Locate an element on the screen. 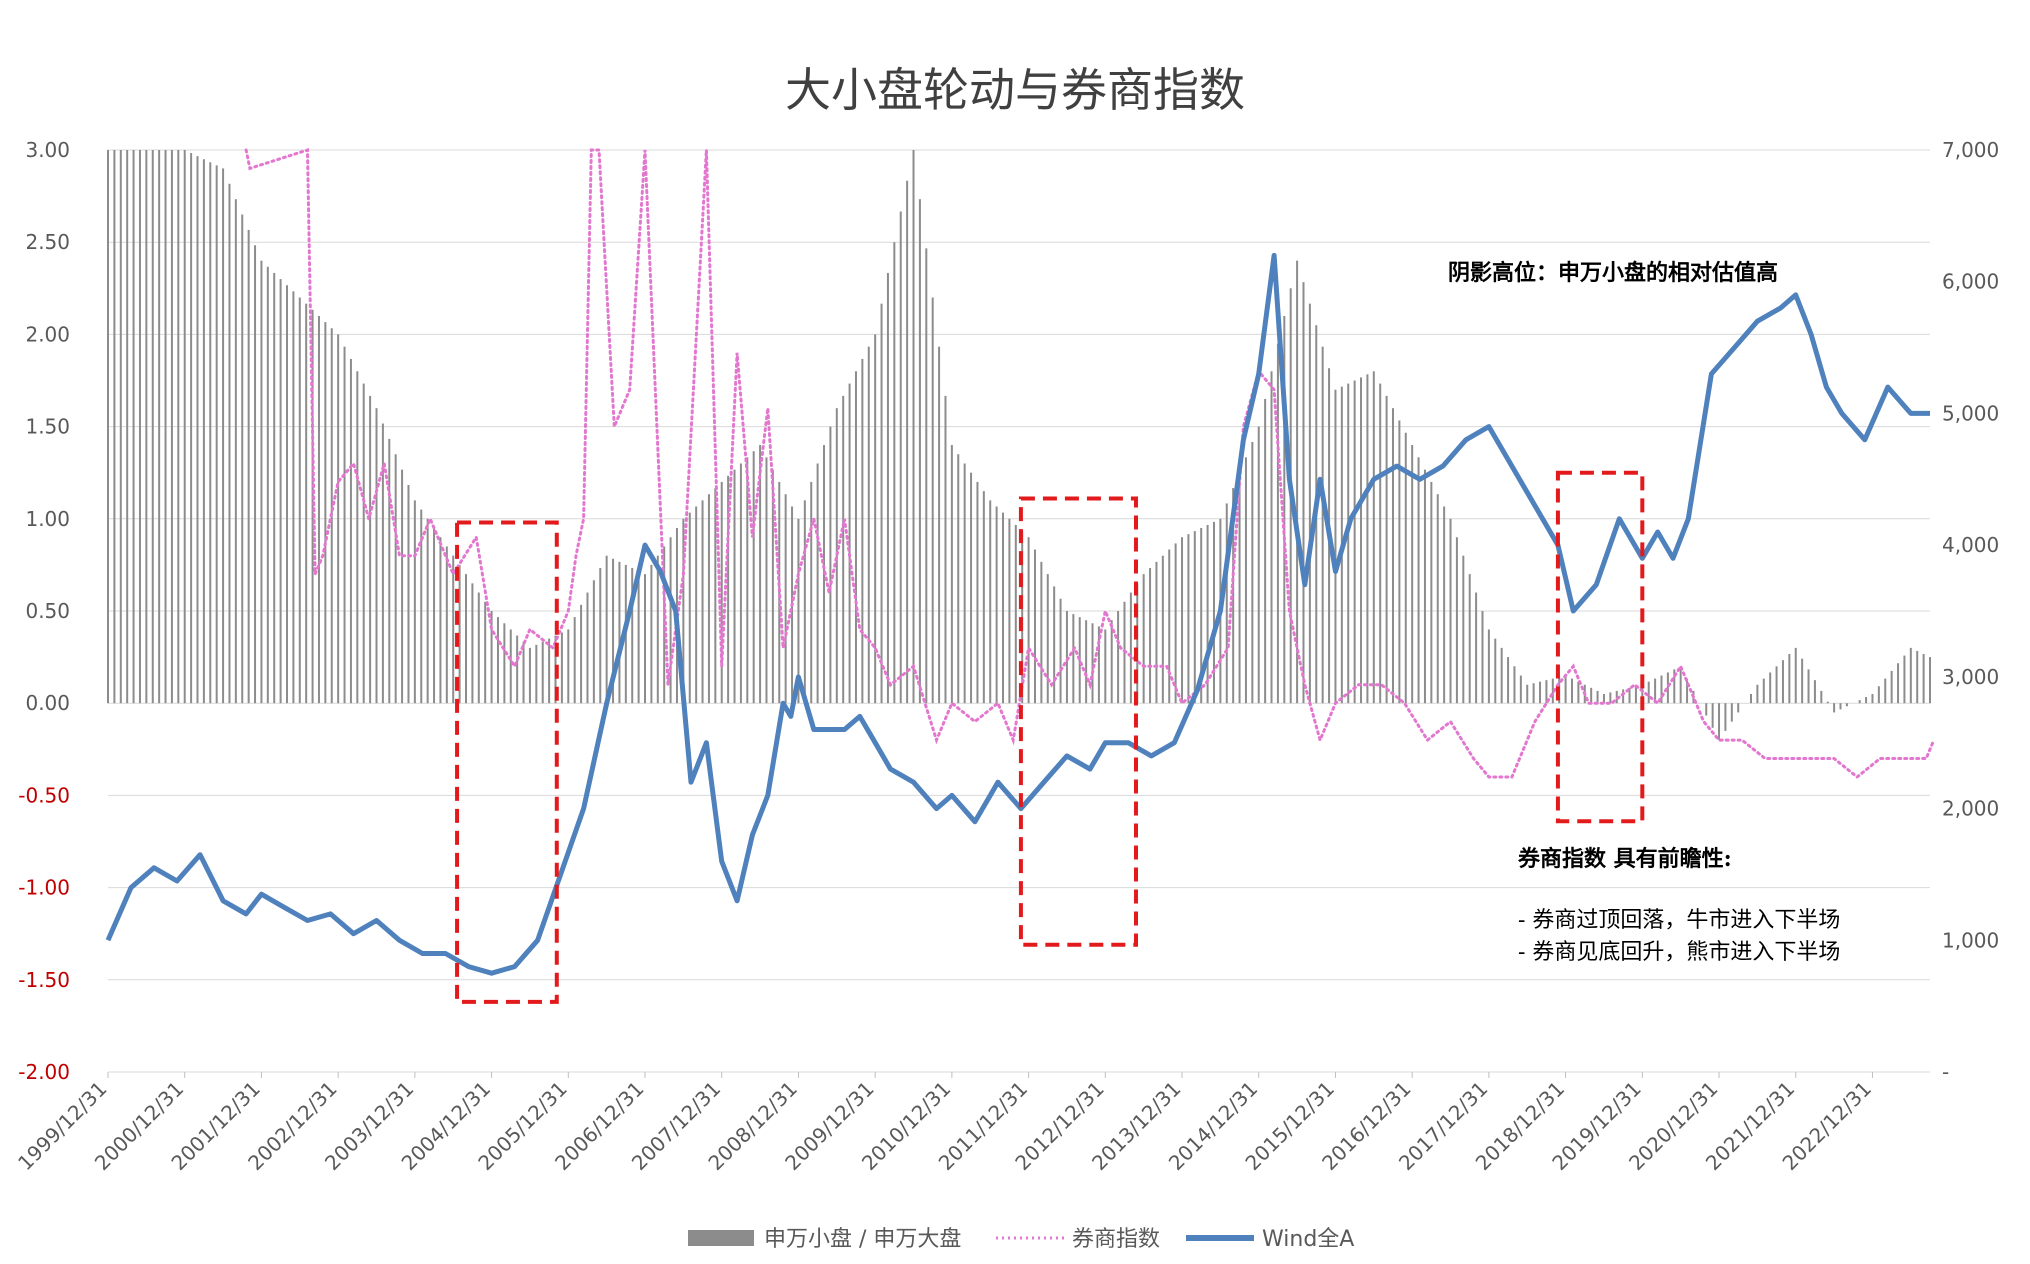 The width and height of the screenshot is (2030, 1264). shade-note: 阴影高位：申万小盘的相对估值高 is located at coordinates (1613, 273).